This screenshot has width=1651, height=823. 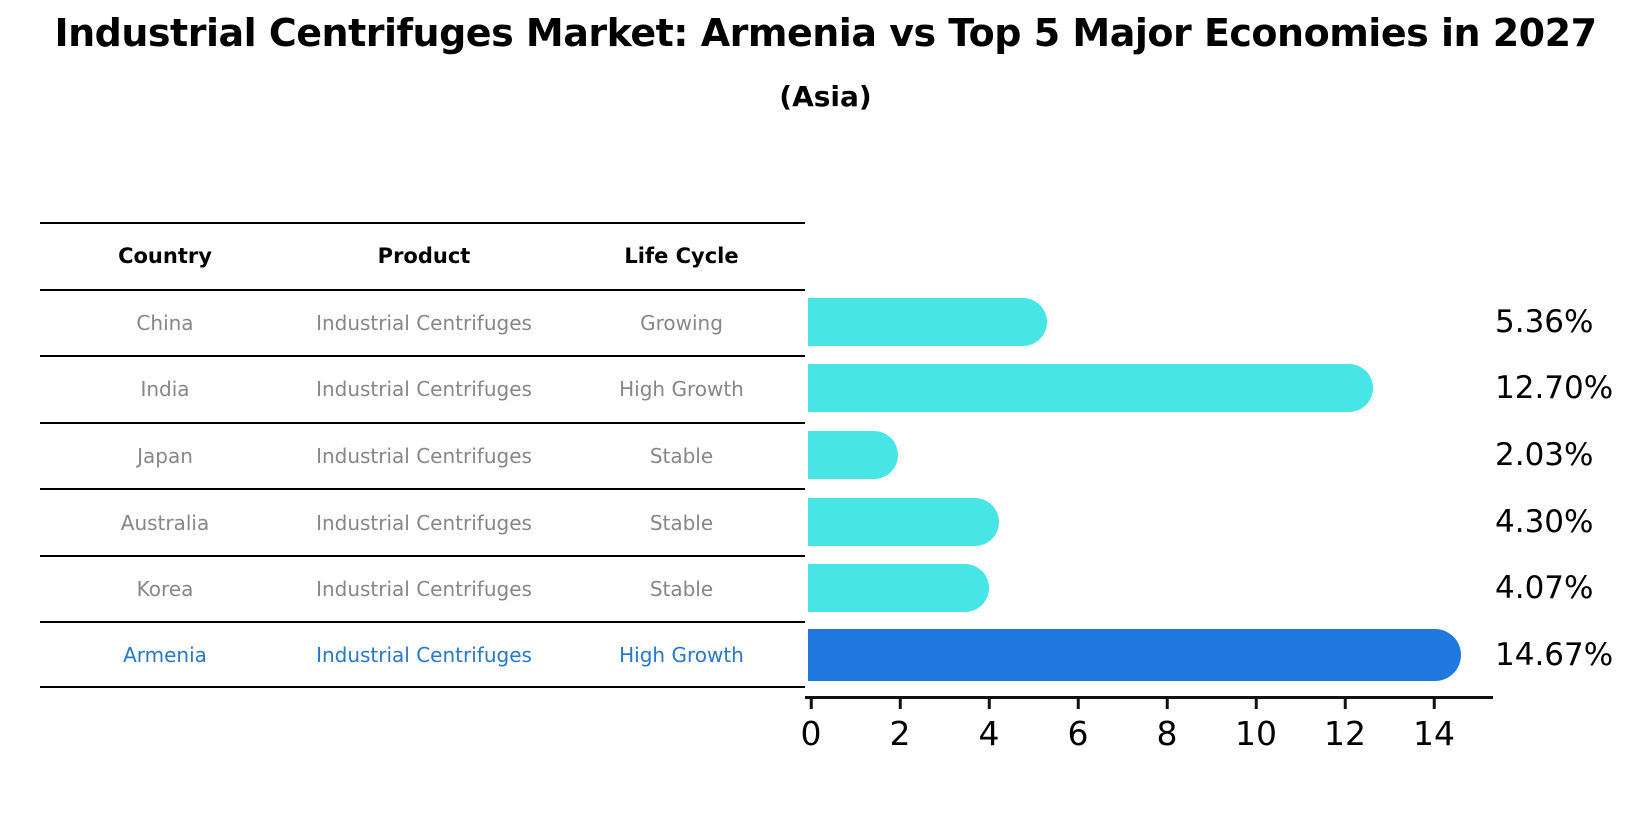 What do you see at coordinates (900, 733) in the screenshot?
I see `x-axis-tick-label: 2` at bounding box center [900, 733].